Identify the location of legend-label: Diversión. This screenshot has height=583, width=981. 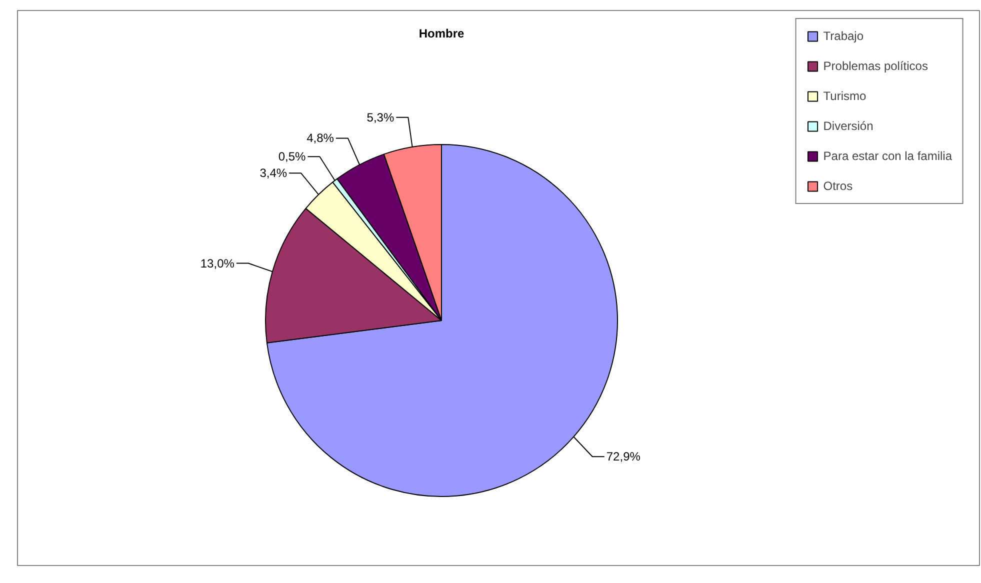
(848, 126).